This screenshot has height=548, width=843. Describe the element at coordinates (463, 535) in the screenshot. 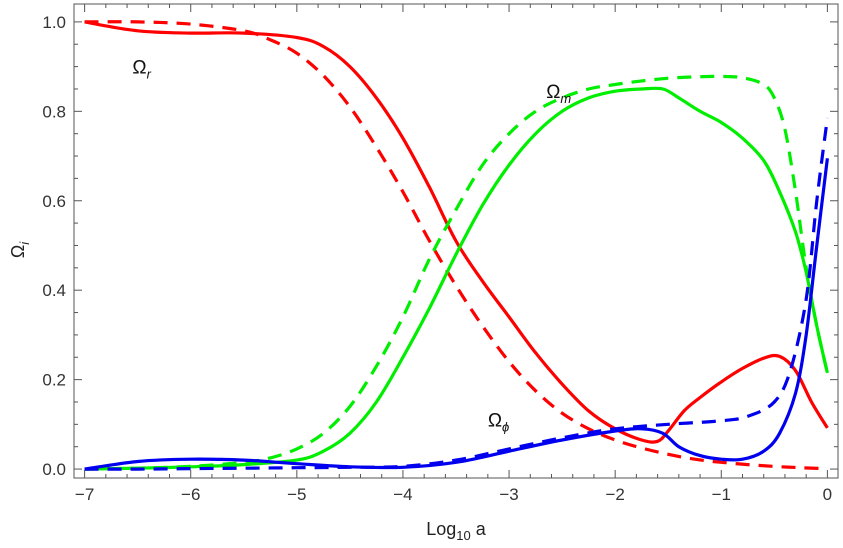

I see `x-axis-title-sub: 10` at that location.